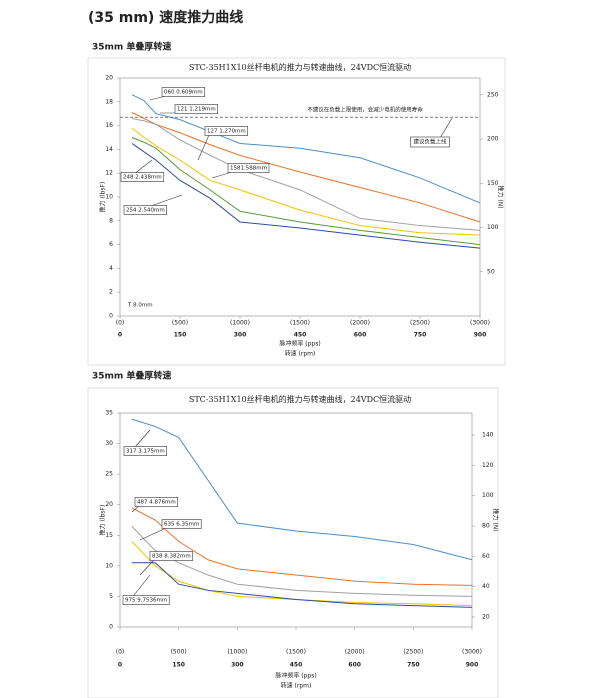  Describe the element at coordinates (120, 323) in the screenshot. I see `x-tick-label: (0)` at that location.